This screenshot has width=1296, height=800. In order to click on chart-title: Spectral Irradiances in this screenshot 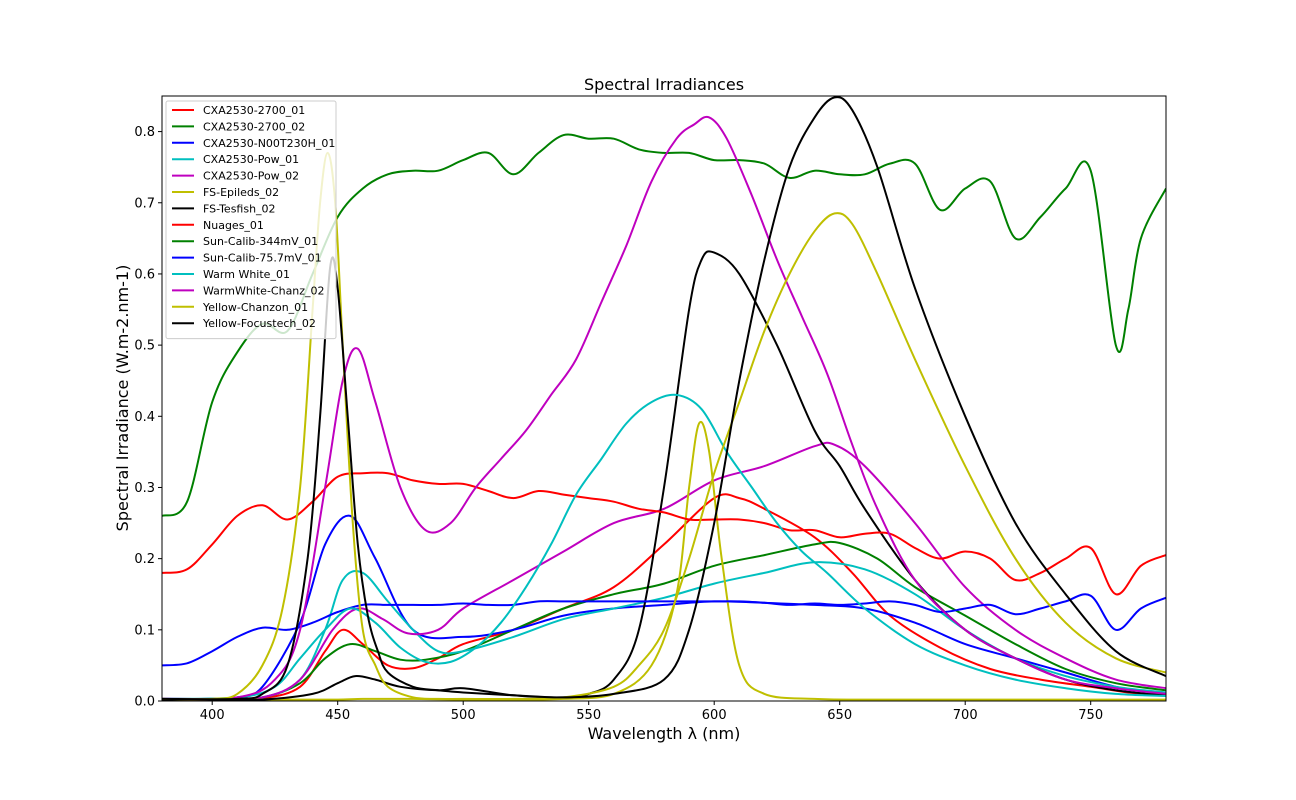, I will do `click(664, 84)`.